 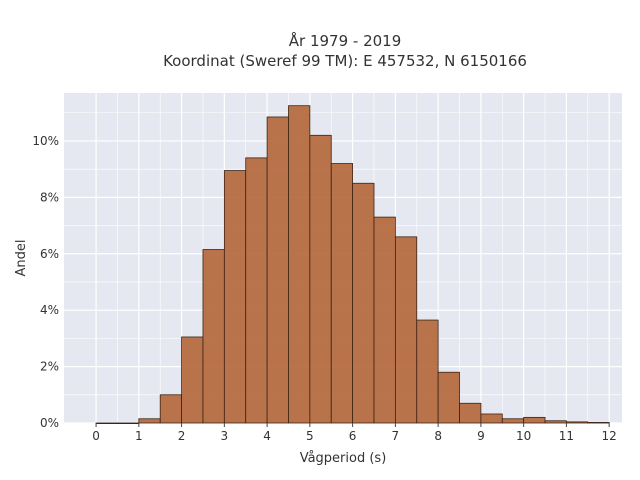 What do you see at coordinates (310, 436) in the screenshot?
I see `x-tick-label: 5` at bounding box center [310, 436].